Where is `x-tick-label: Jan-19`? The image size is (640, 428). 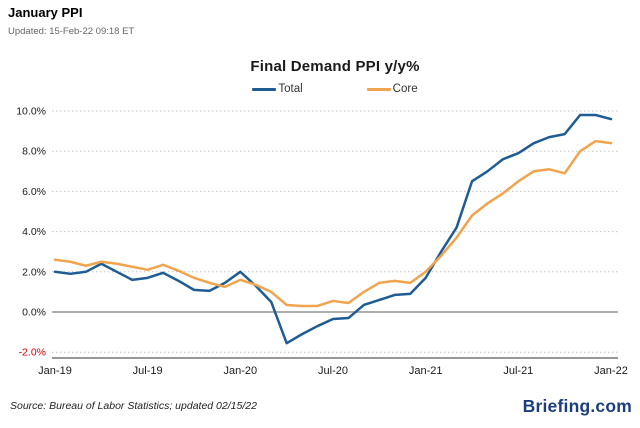 x-tick-label: Jan-19 is located at coordinates (55, 371).